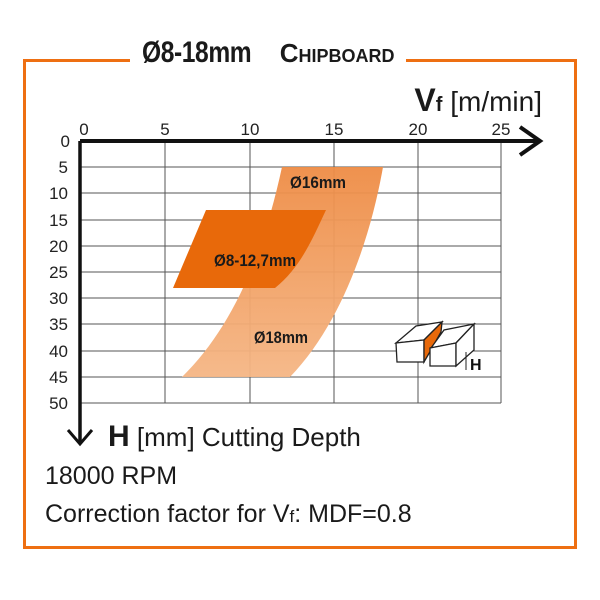 Image resolution: width=600 pixels, height=600 pixels. Describe the element at coordinates (496, 101) in the screenshot. I see `x-axis-unit: [m/min]` at that location.